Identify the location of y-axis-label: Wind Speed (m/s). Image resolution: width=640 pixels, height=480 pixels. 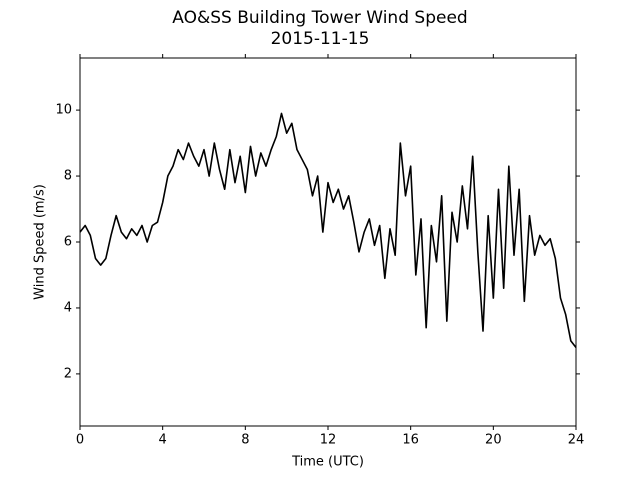
(40, 242).